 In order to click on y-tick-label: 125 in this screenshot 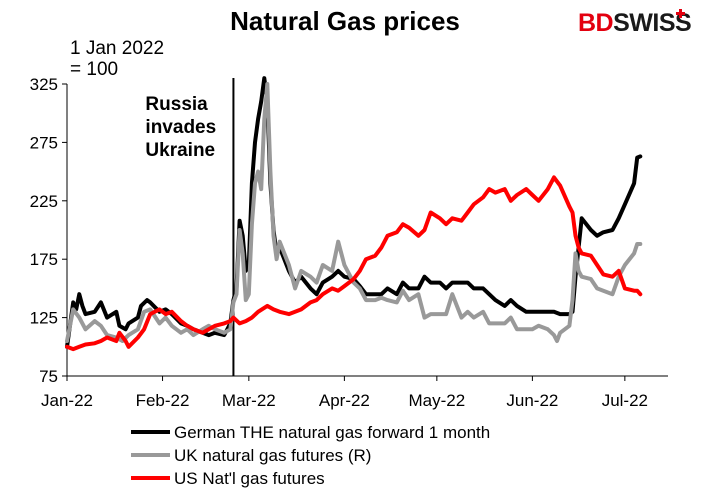, I will do `click(44, 318)`.